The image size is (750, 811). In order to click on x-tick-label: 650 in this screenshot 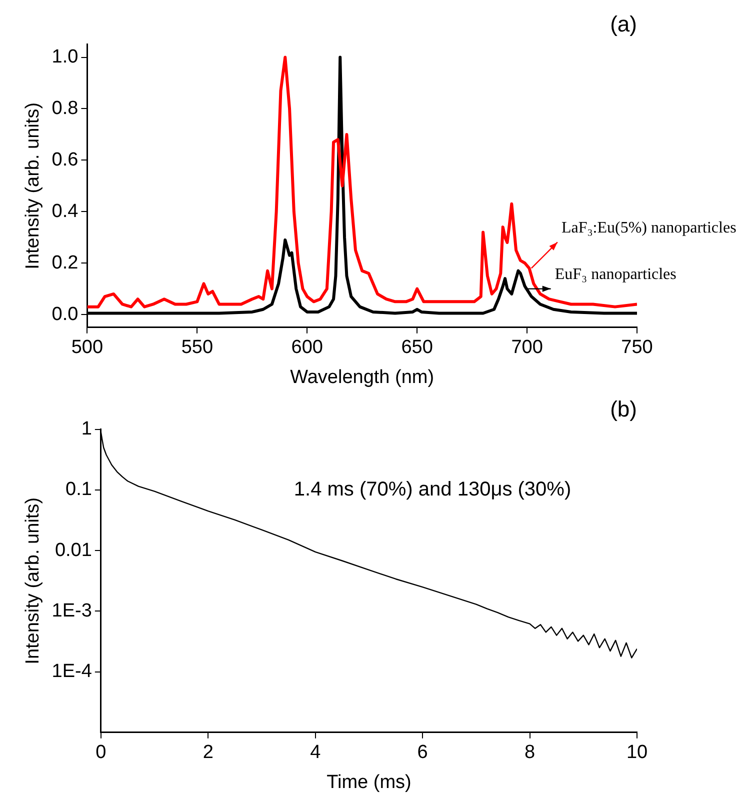, I will do `click(417, 347)`.